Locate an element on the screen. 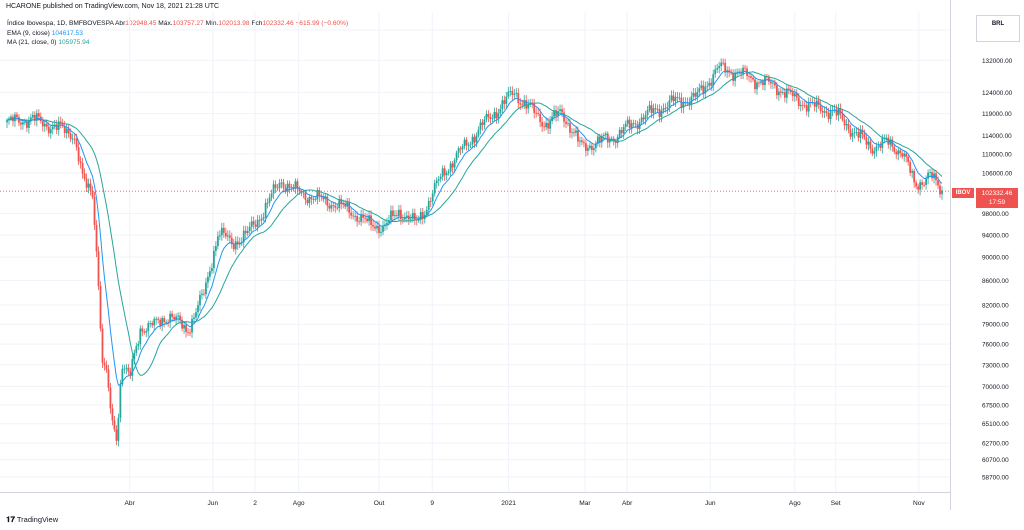 This screenshot has height=530, width=1024. y-tick-label: 60700.00 is located at coordinates (995, 460).